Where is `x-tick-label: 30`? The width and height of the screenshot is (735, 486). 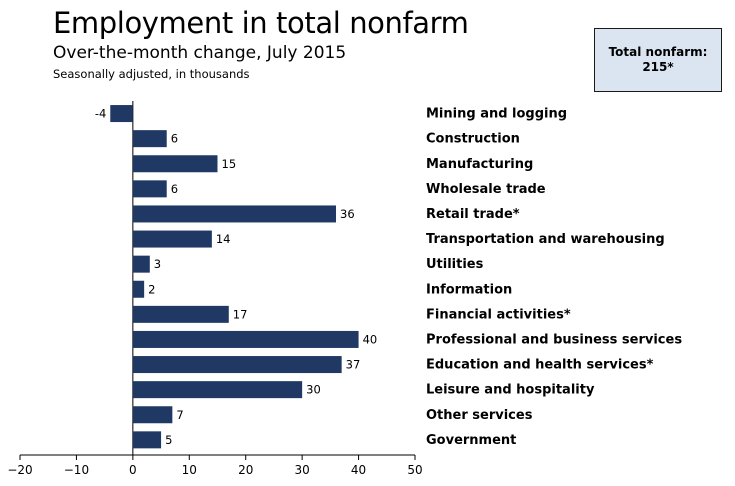
x-tick-label: 30 is located at coordinates (302, 470).